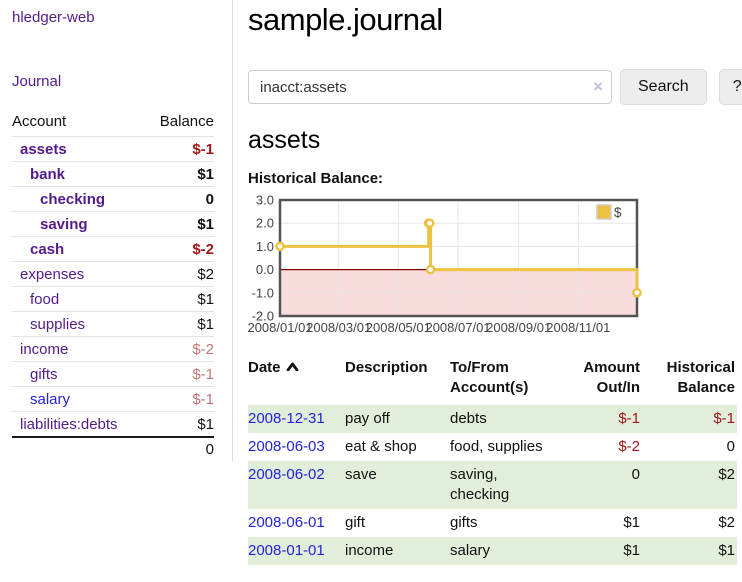 This screenshot has height=582, width=742. Describe the element at coordinates (381, 446) in the screenshot. I see `transaction-description: eat & shop` at that location.